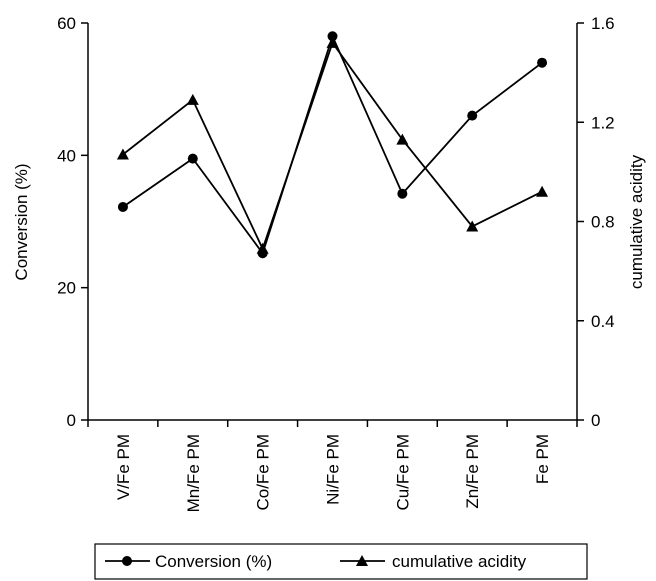 The width and height of the screenshot is (656, 581). What do you see at coordinates (603, 321) in the screenshot?
I see `y-tick-label-right: 0.4` at bounding box center [603, 321].